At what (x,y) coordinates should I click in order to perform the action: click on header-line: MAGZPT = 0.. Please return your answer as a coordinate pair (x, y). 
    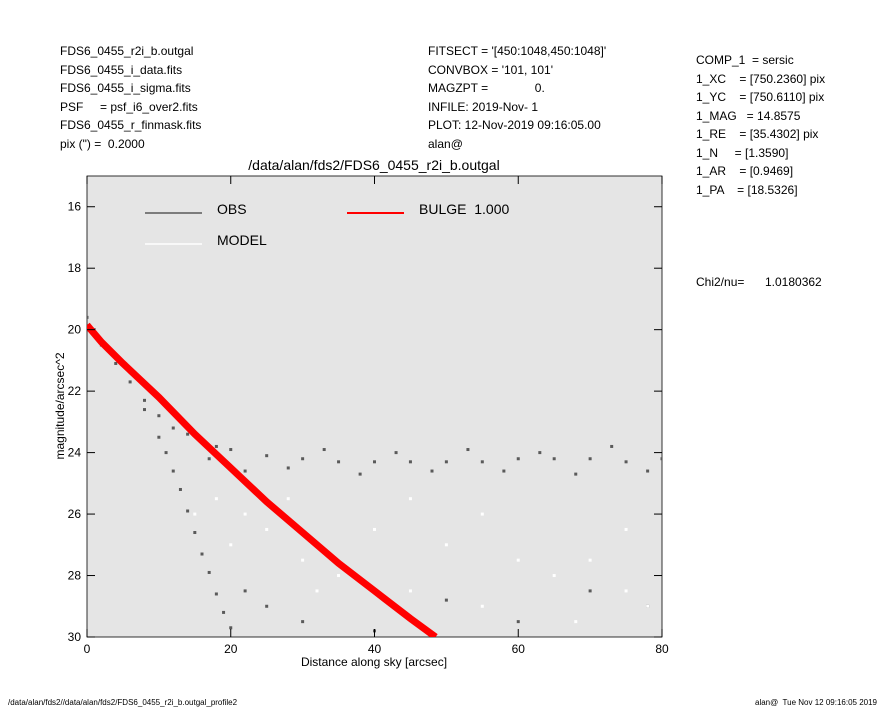
    Looking at the image, I should click on (486, 88).